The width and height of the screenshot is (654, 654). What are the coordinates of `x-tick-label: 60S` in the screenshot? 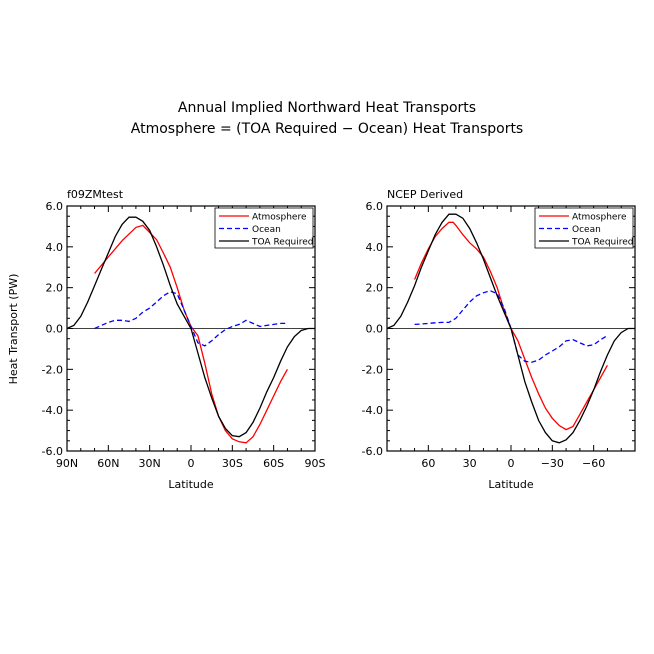 It's located at (273, 463).